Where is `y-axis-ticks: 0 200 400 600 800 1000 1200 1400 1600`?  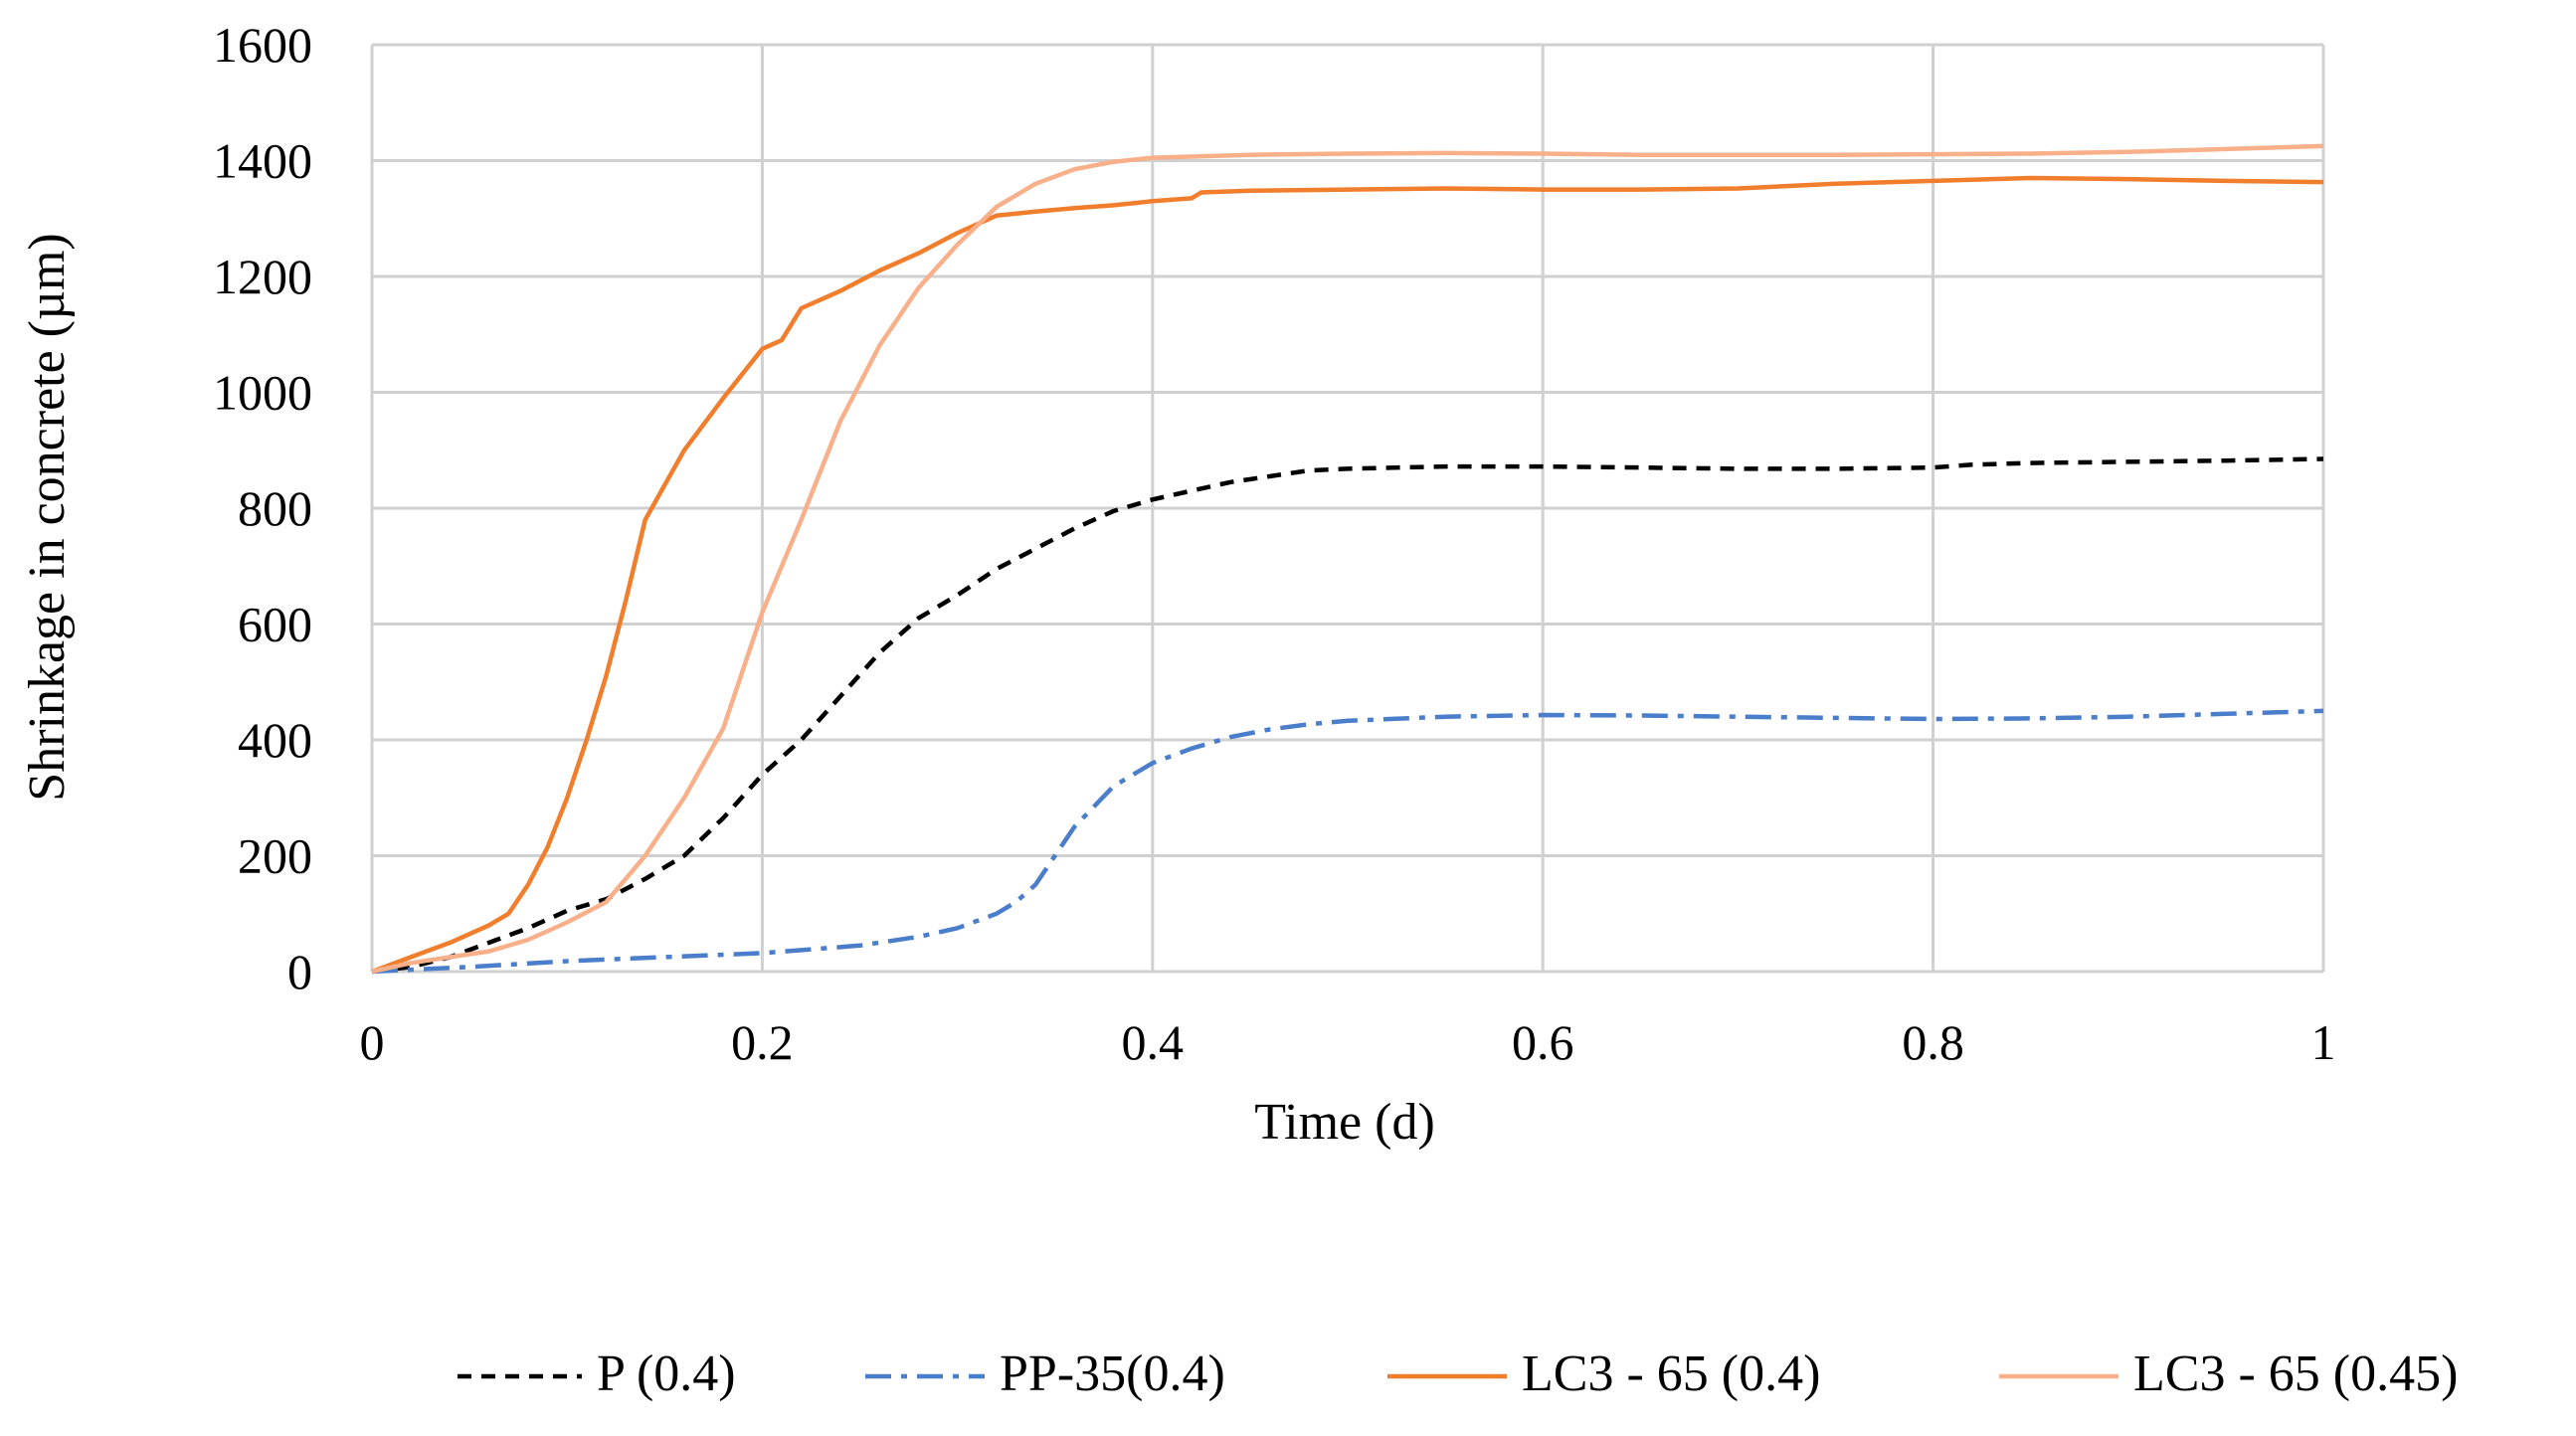
y-axis-ticks: 0 200 400 600 800 1000 1200 1400 1600 is located at coordinates (262, 508).